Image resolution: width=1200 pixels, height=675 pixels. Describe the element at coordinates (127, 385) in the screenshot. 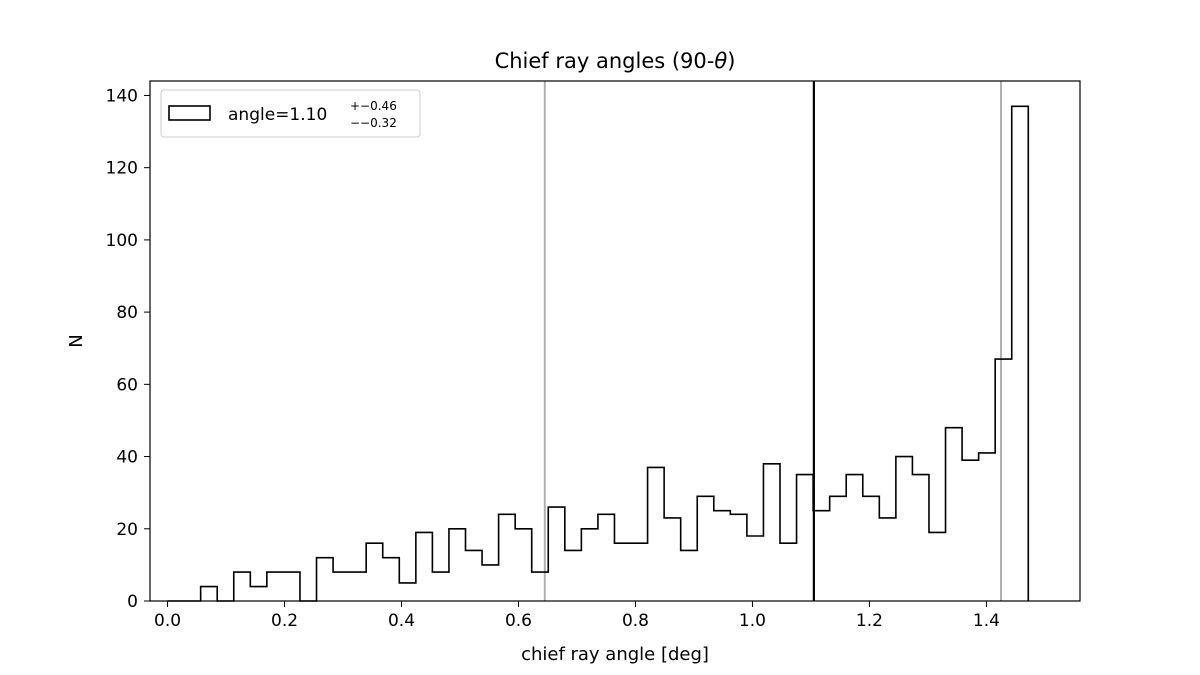

I see `y-tick-label: 60` at that location.